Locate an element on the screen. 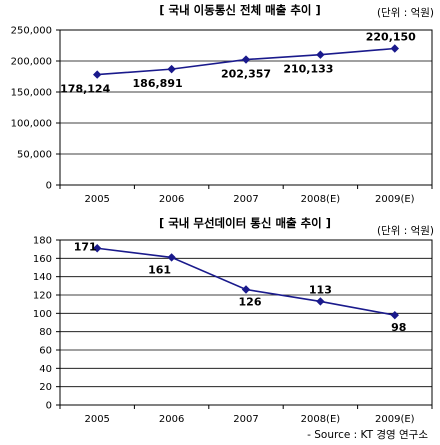 The image size is (440, 445). chart2-data-label: 98 is located at coordinates (398, 327).